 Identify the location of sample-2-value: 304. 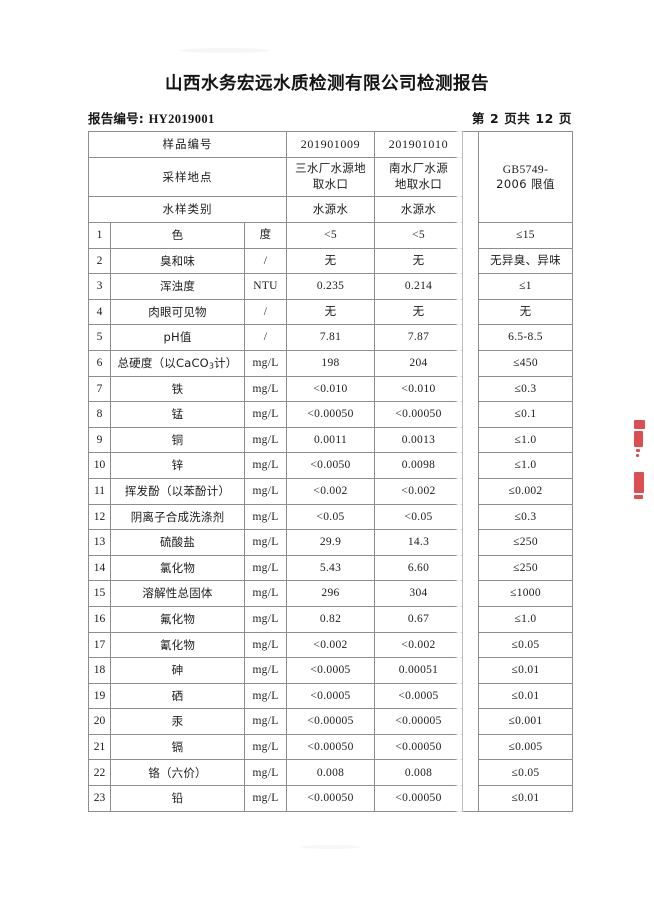
(418, 593).